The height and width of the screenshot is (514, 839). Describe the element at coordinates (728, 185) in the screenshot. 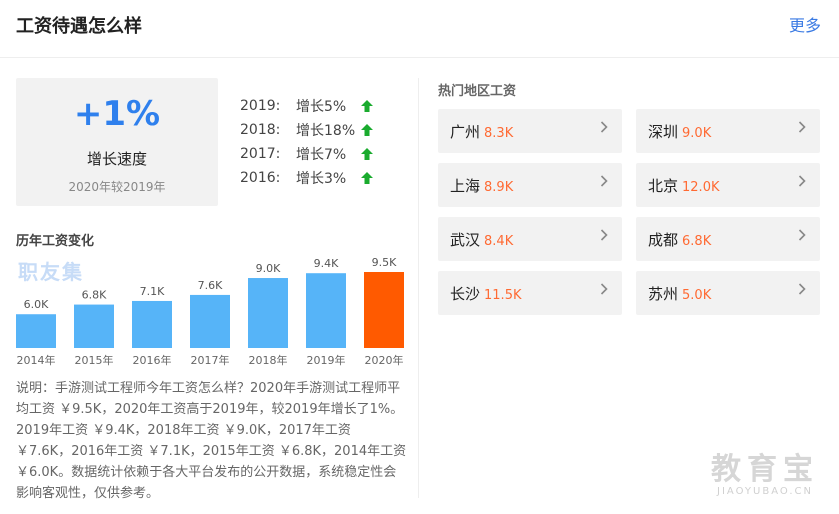

I see `region-card-beijing: 北京 12.0K` at that location.